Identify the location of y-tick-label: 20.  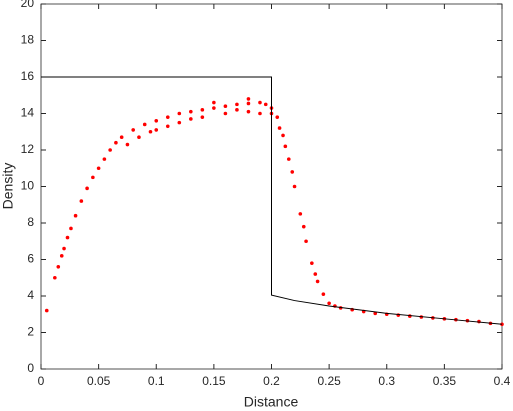
(28, 5).